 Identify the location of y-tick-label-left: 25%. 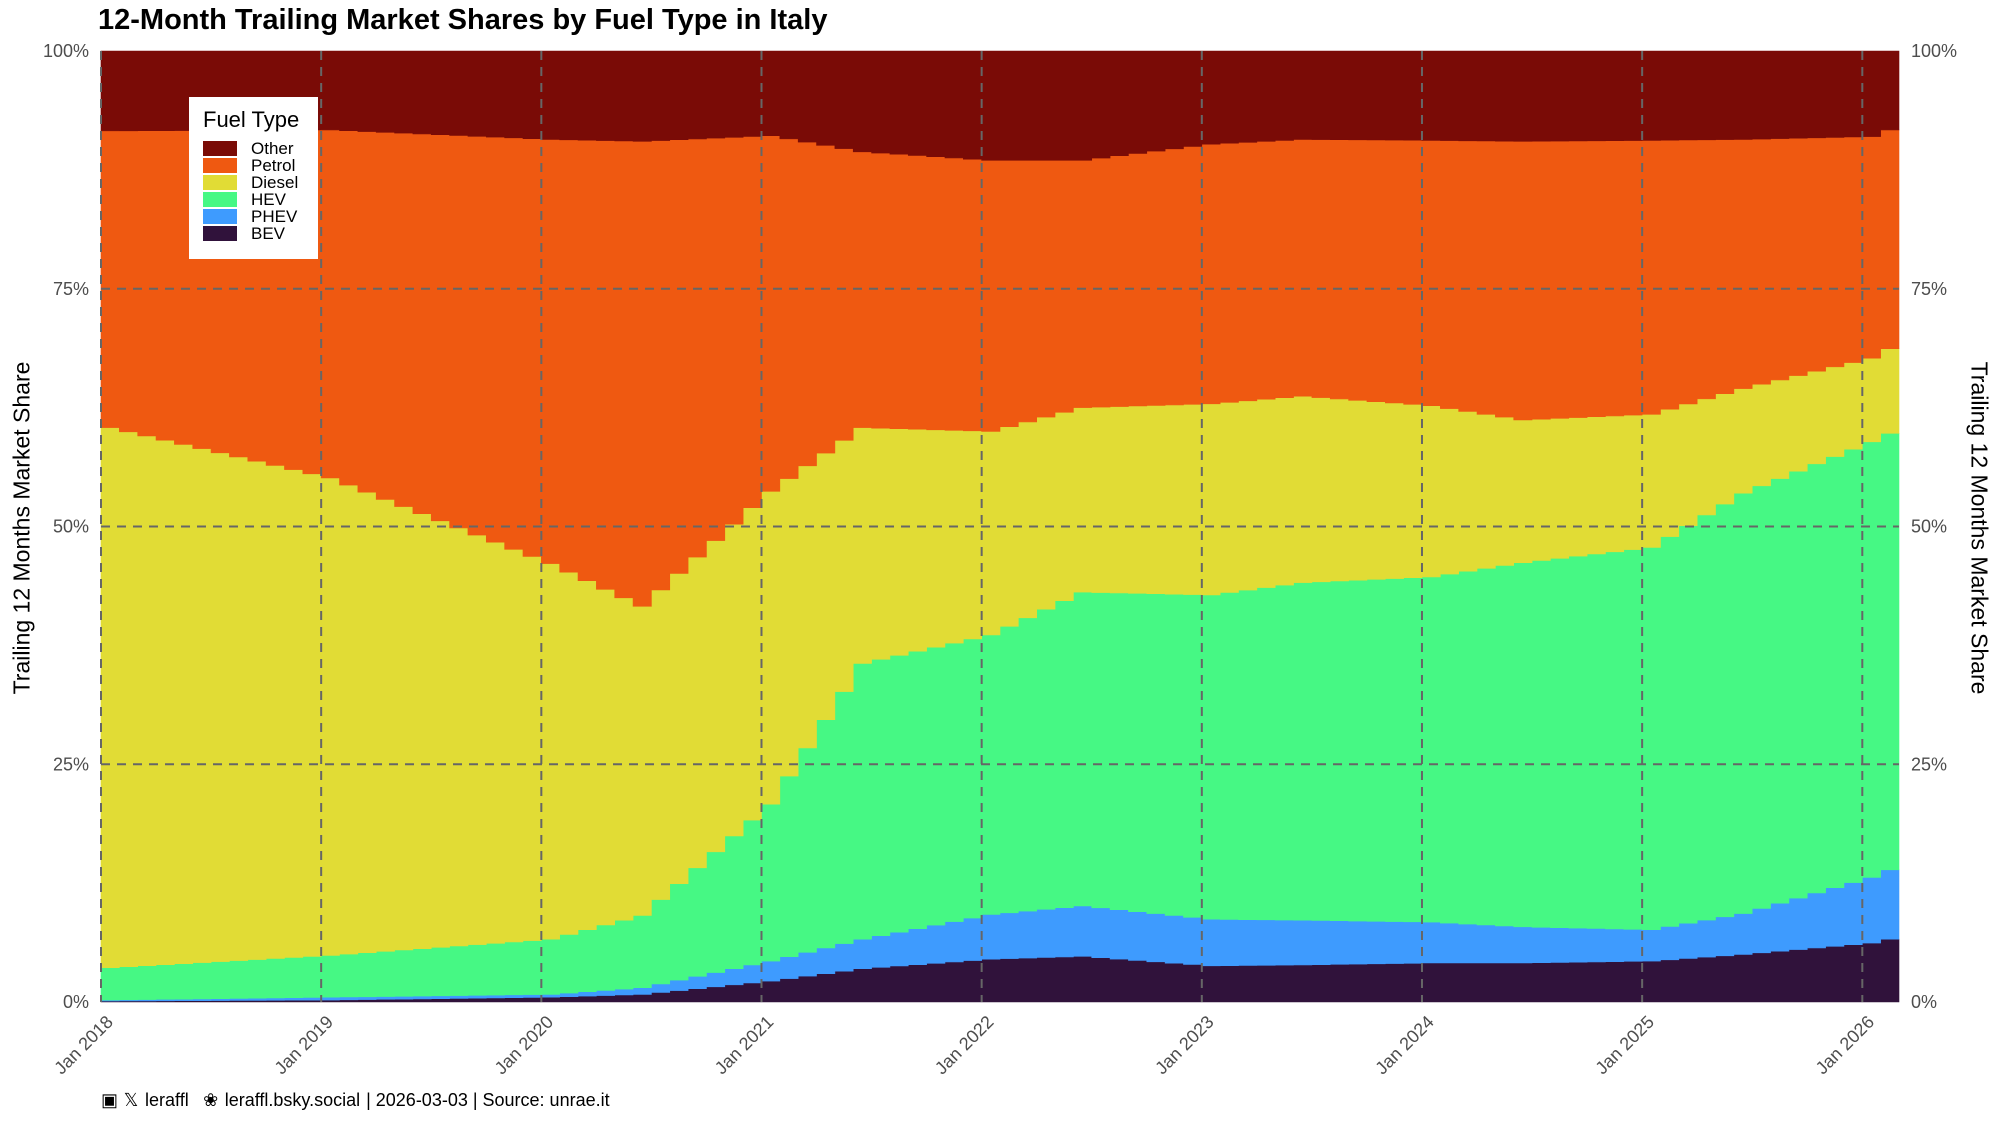
(71, 764).